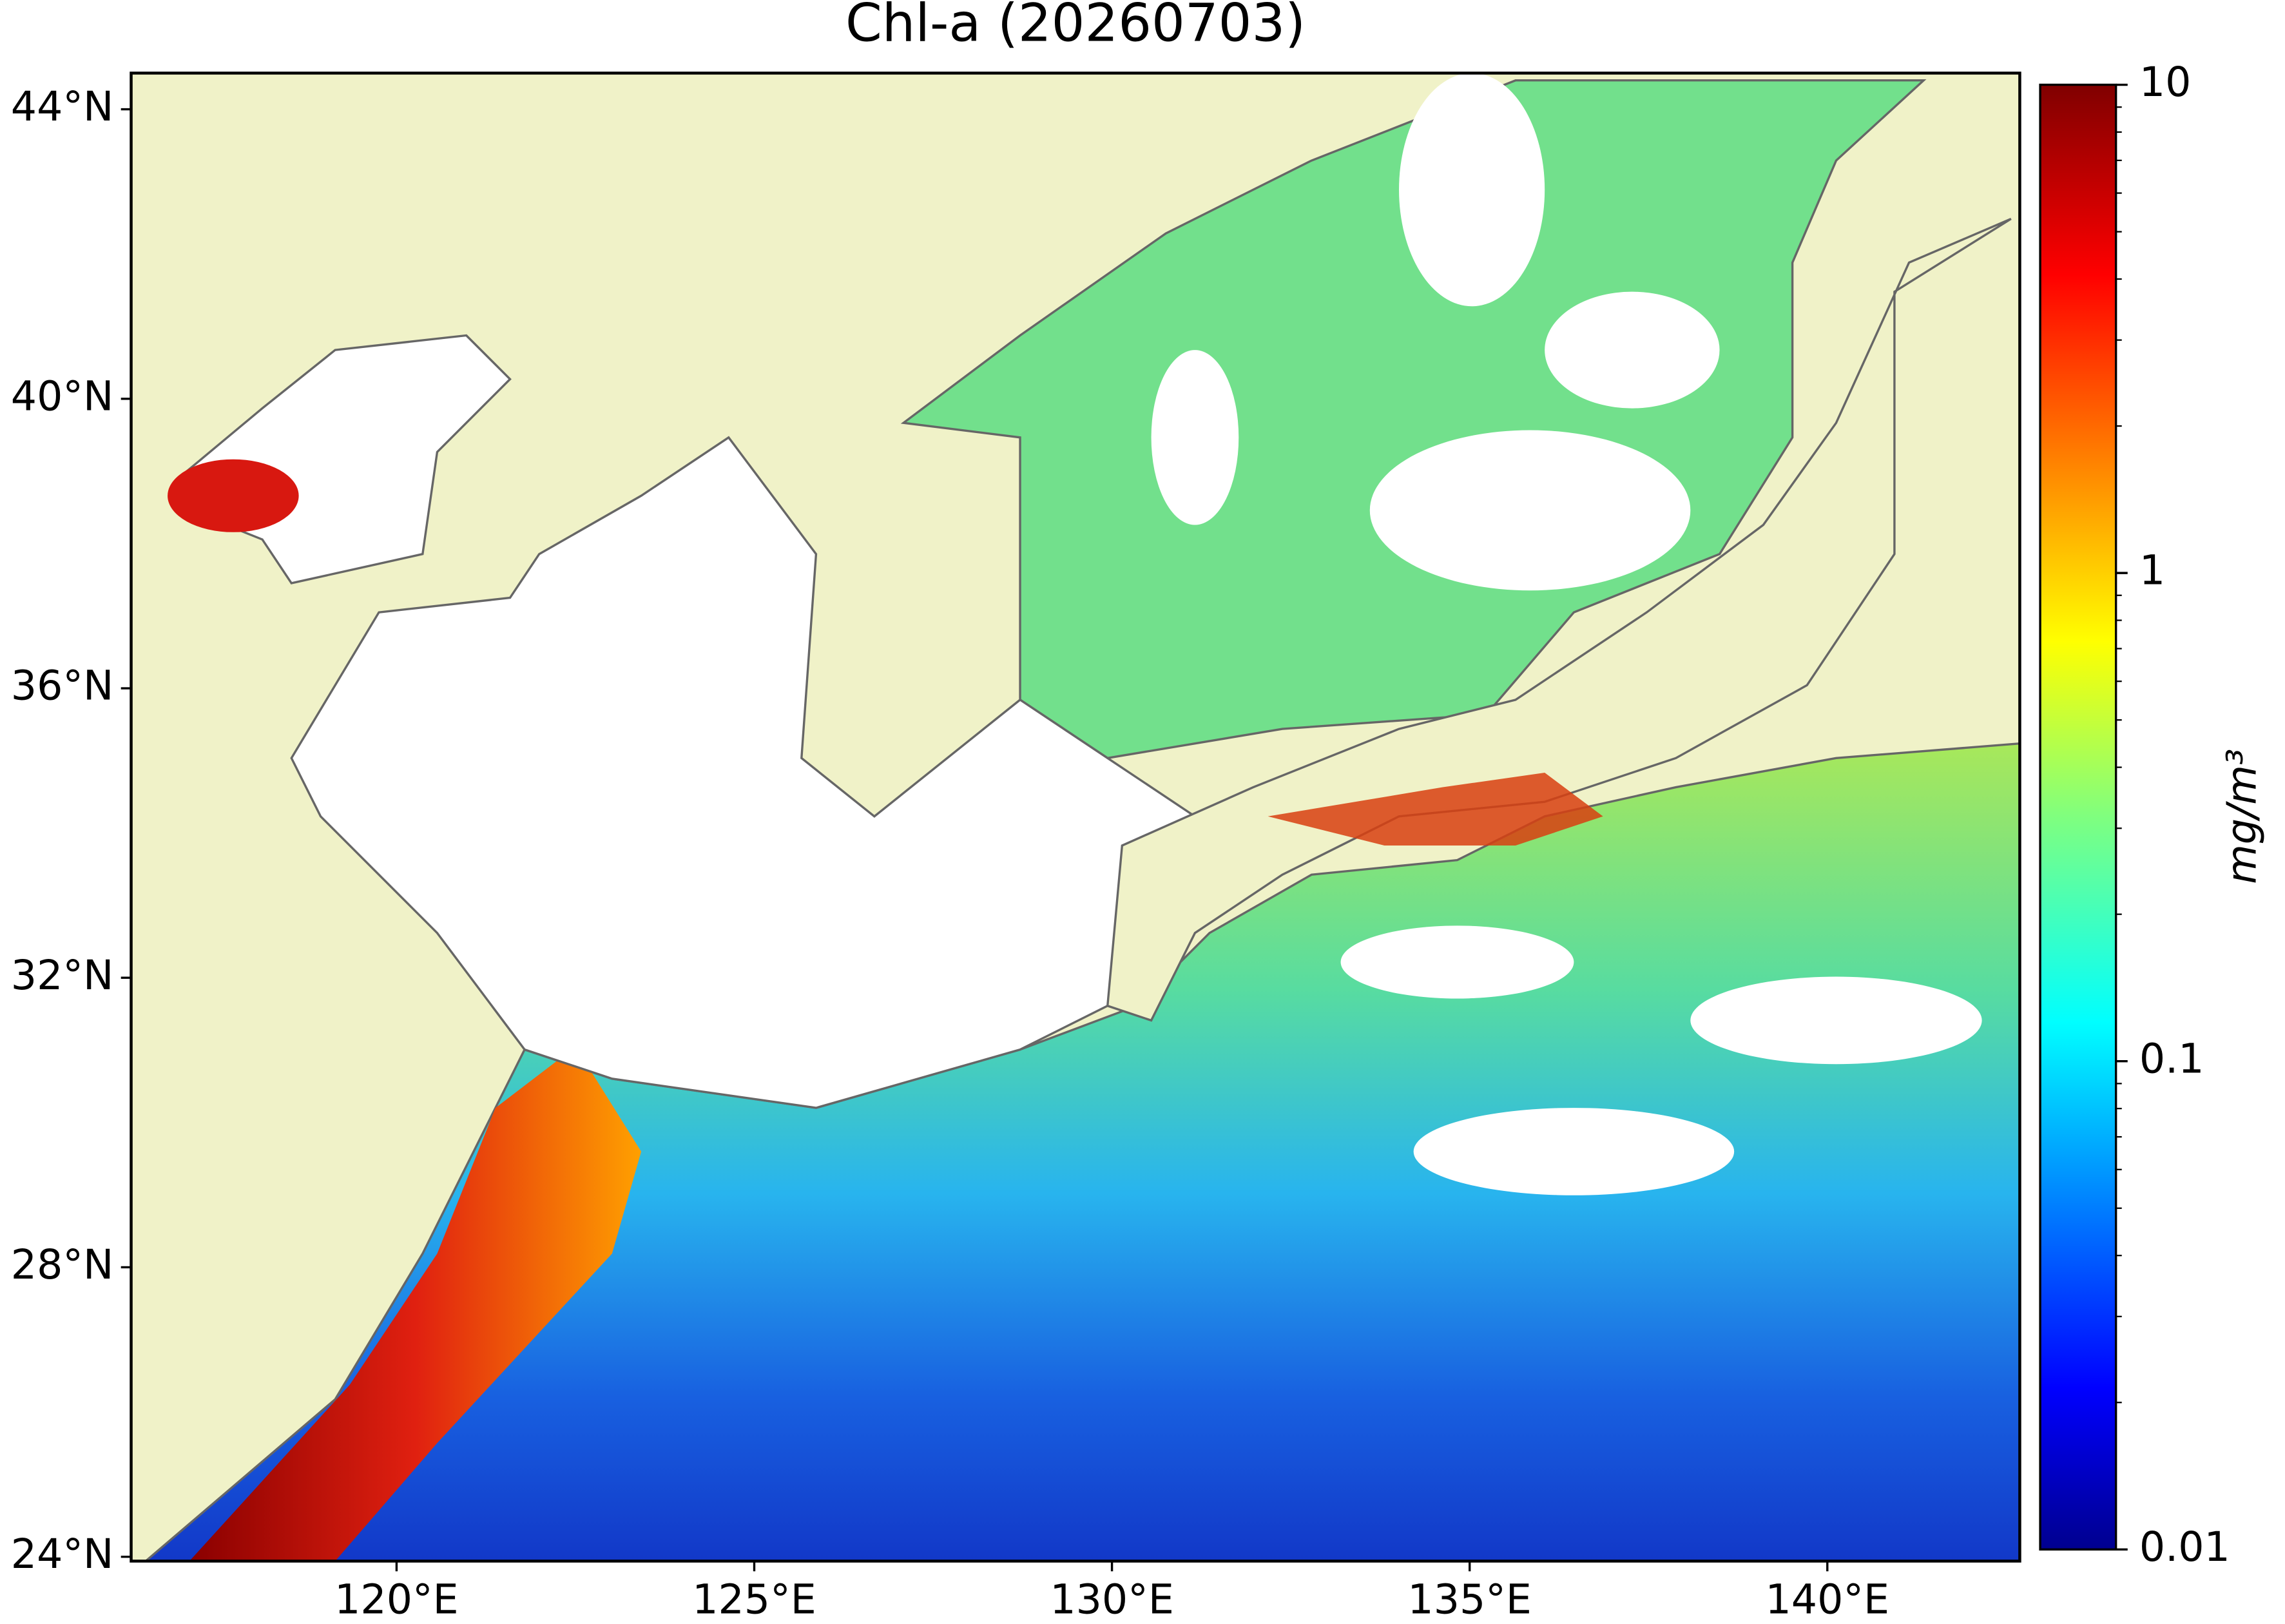 Image resolution: width=2285 pixels, height=1624 pixels. Describe the element at coordinates (62, 1554) in the screenshot. I see `y-tick-label: 24°N` at that location.